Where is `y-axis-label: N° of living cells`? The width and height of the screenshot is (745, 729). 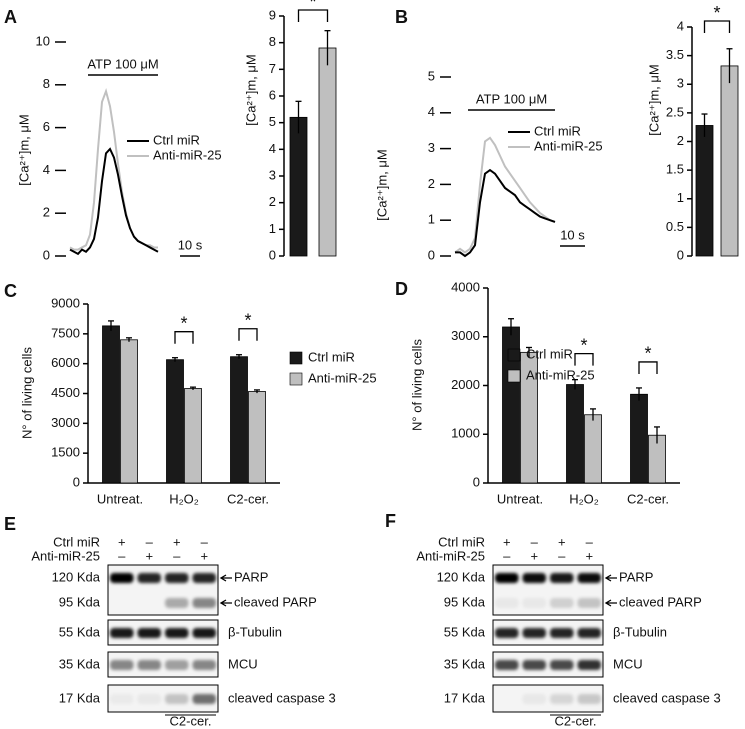 y-axis-label: N° of living cells is located at coordinates (416, 385).